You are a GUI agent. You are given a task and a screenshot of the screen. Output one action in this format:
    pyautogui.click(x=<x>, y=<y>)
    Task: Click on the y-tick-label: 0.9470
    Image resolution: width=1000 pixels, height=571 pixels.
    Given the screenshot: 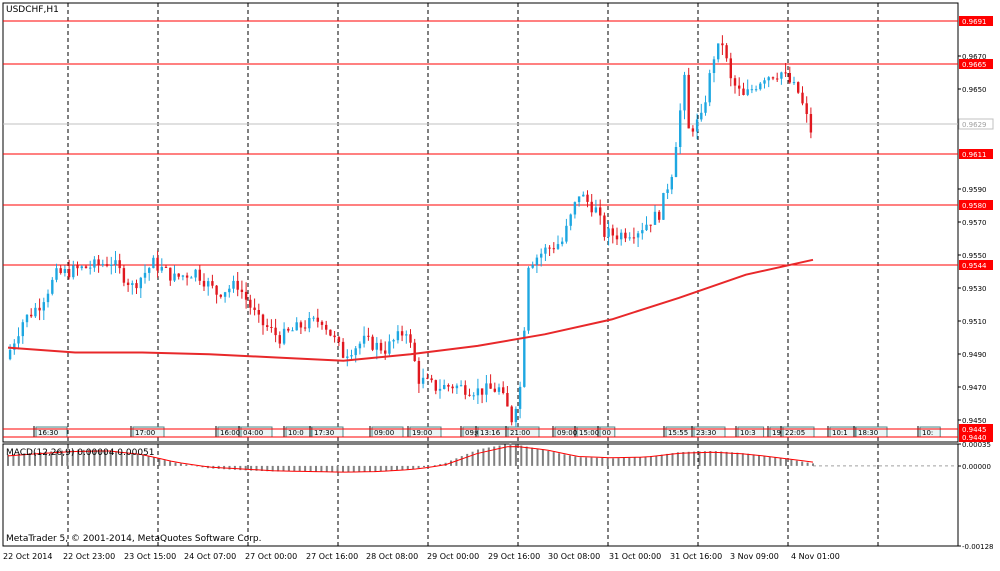 What is the action you would take?
    pyautogui.click(x=974, y=388)
    